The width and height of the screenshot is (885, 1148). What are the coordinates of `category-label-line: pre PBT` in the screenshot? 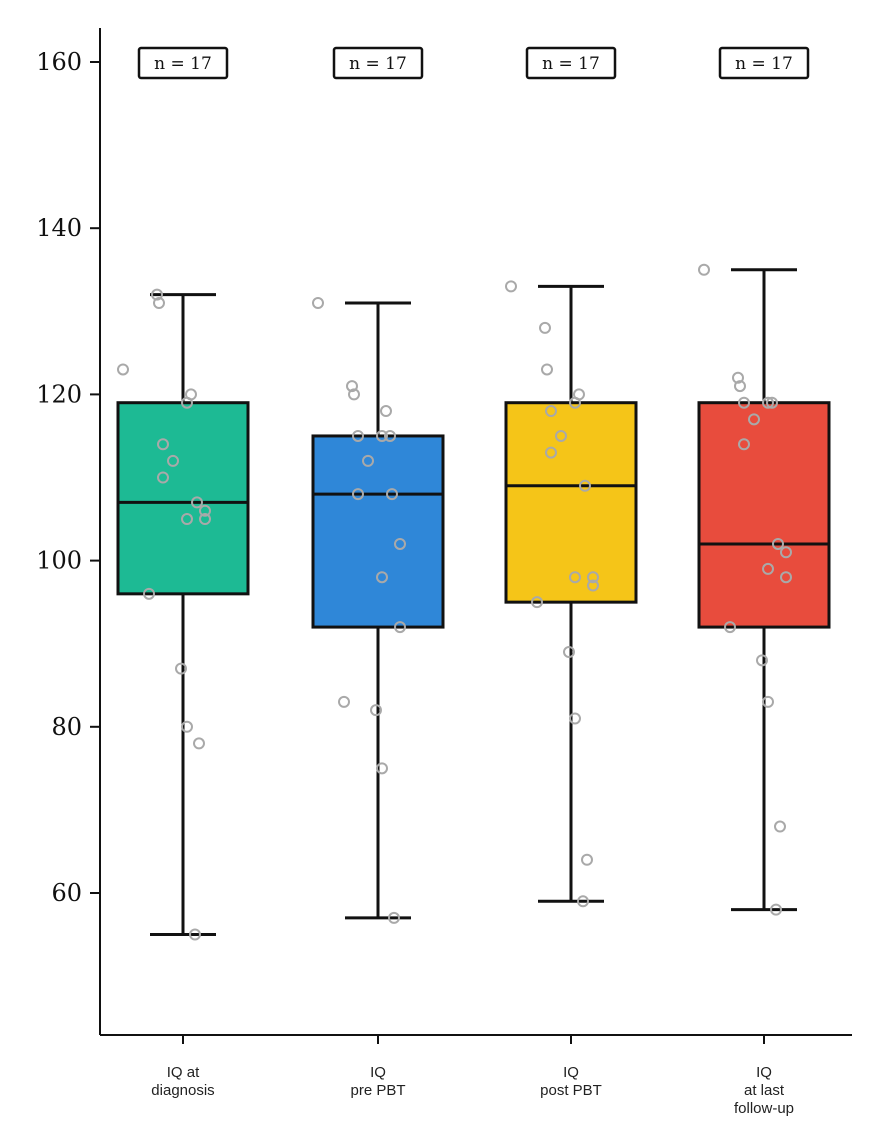 It's located at (377, 1090).